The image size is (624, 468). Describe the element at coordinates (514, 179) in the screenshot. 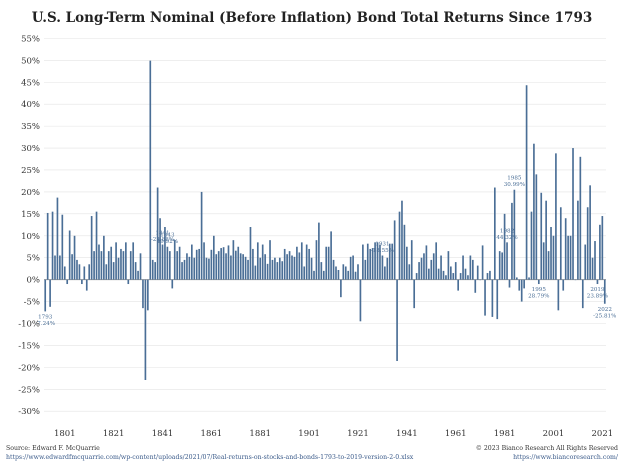

I see `annotation-year: 1985` at that location.